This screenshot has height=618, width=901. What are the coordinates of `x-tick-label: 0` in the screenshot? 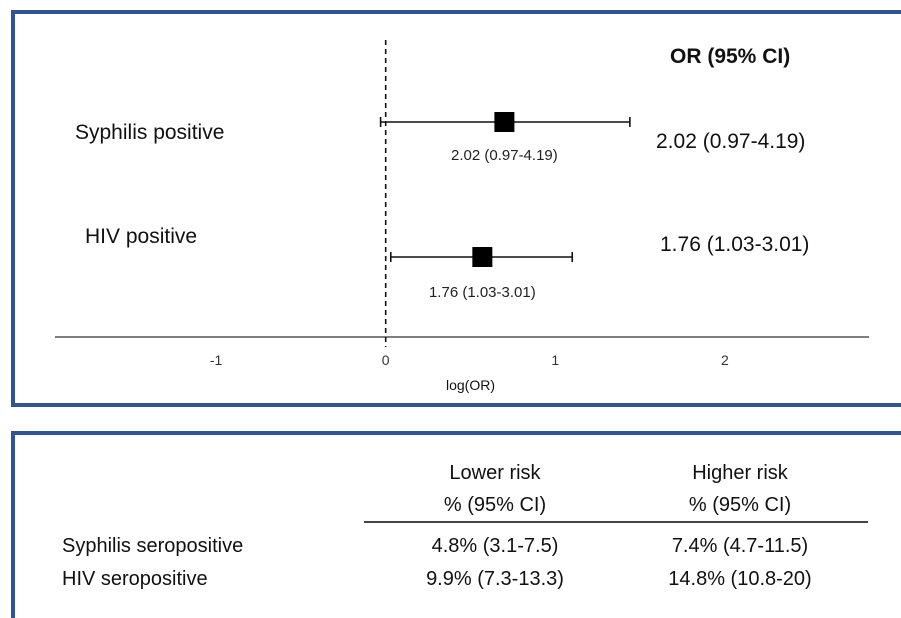 It's located at (386, 360).